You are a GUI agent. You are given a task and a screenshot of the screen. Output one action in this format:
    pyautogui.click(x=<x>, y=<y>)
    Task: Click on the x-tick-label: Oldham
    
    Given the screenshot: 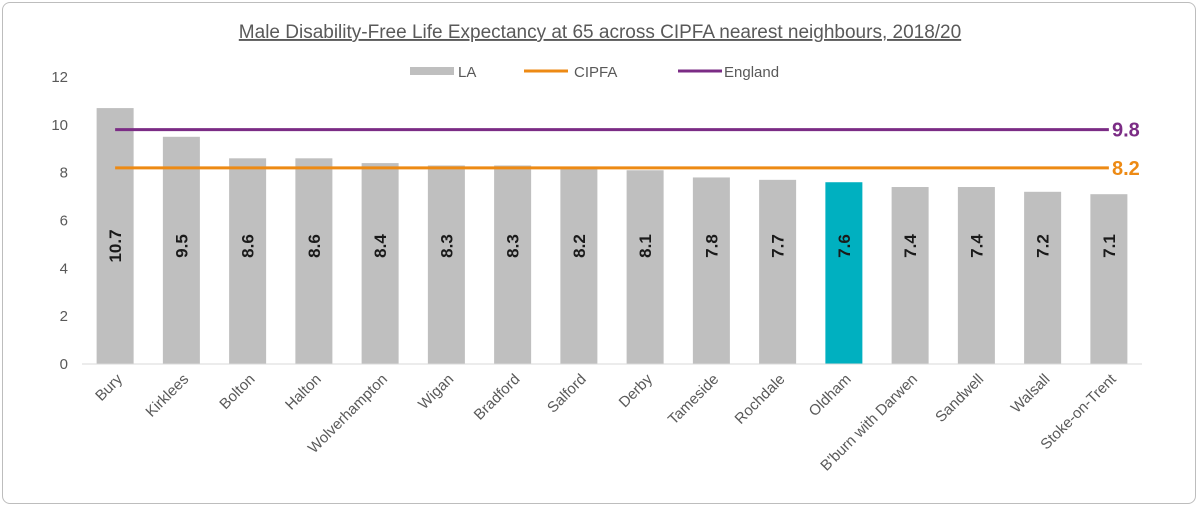 What is the action you would take?
    pyautogui.click(x=830, y=395)
    